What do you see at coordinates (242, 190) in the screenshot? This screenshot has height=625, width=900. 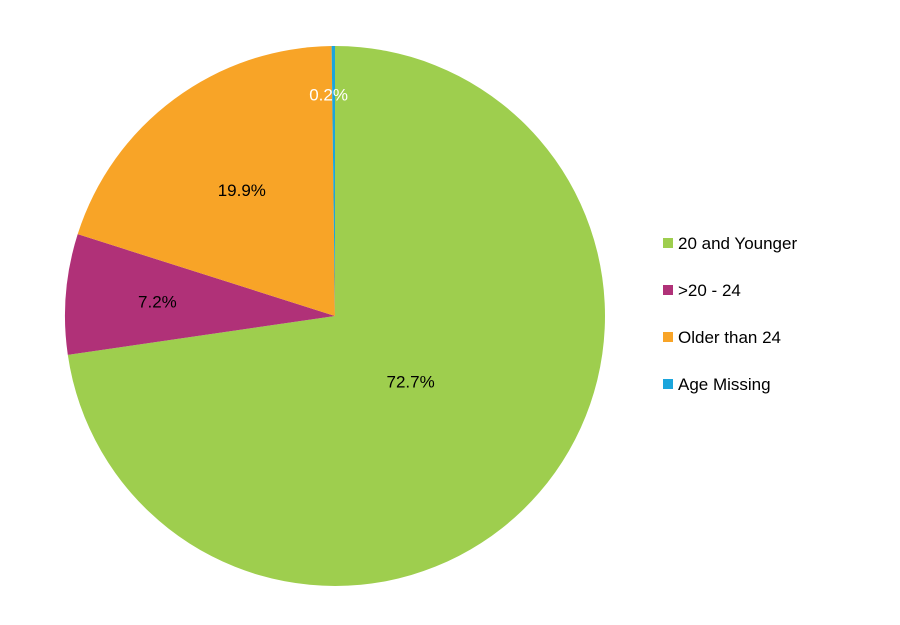 I see `data-label-older-than-24: 19.9%` at bounding box center [242, 190].